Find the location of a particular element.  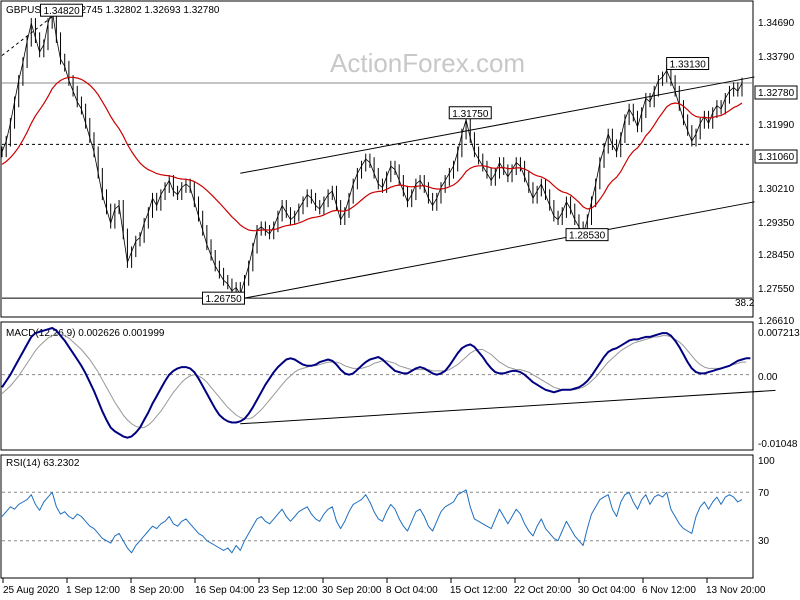

price-tick-label: 1.31990 is located at coordinates (776, 125).